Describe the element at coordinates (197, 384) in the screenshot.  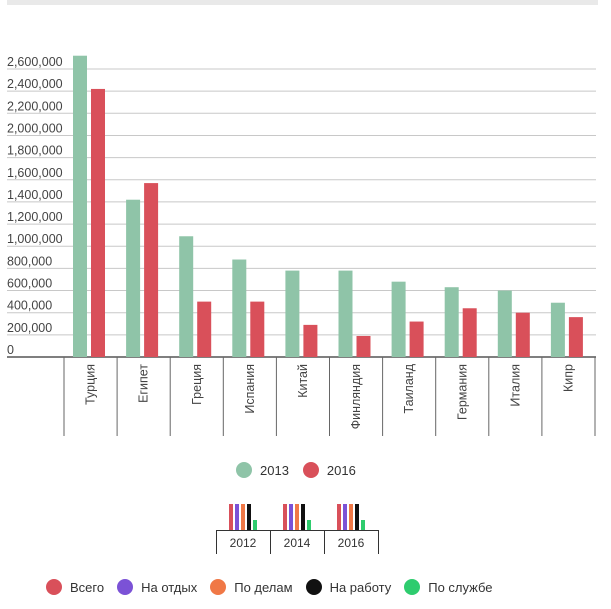
I see `x-tick-label: Греция` at that location.